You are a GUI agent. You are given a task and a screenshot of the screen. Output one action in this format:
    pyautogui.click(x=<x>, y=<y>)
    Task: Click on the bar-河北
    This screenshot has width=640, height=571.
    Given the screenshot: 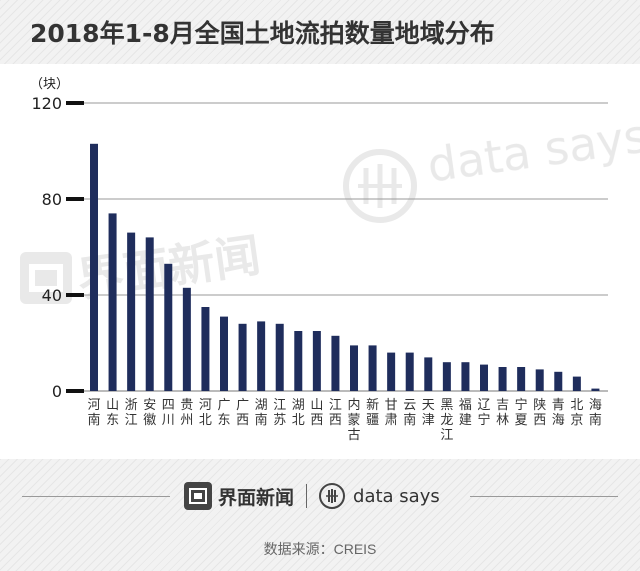 What is the action you would take?
    pyautogui.click(x=205, y=349)
    